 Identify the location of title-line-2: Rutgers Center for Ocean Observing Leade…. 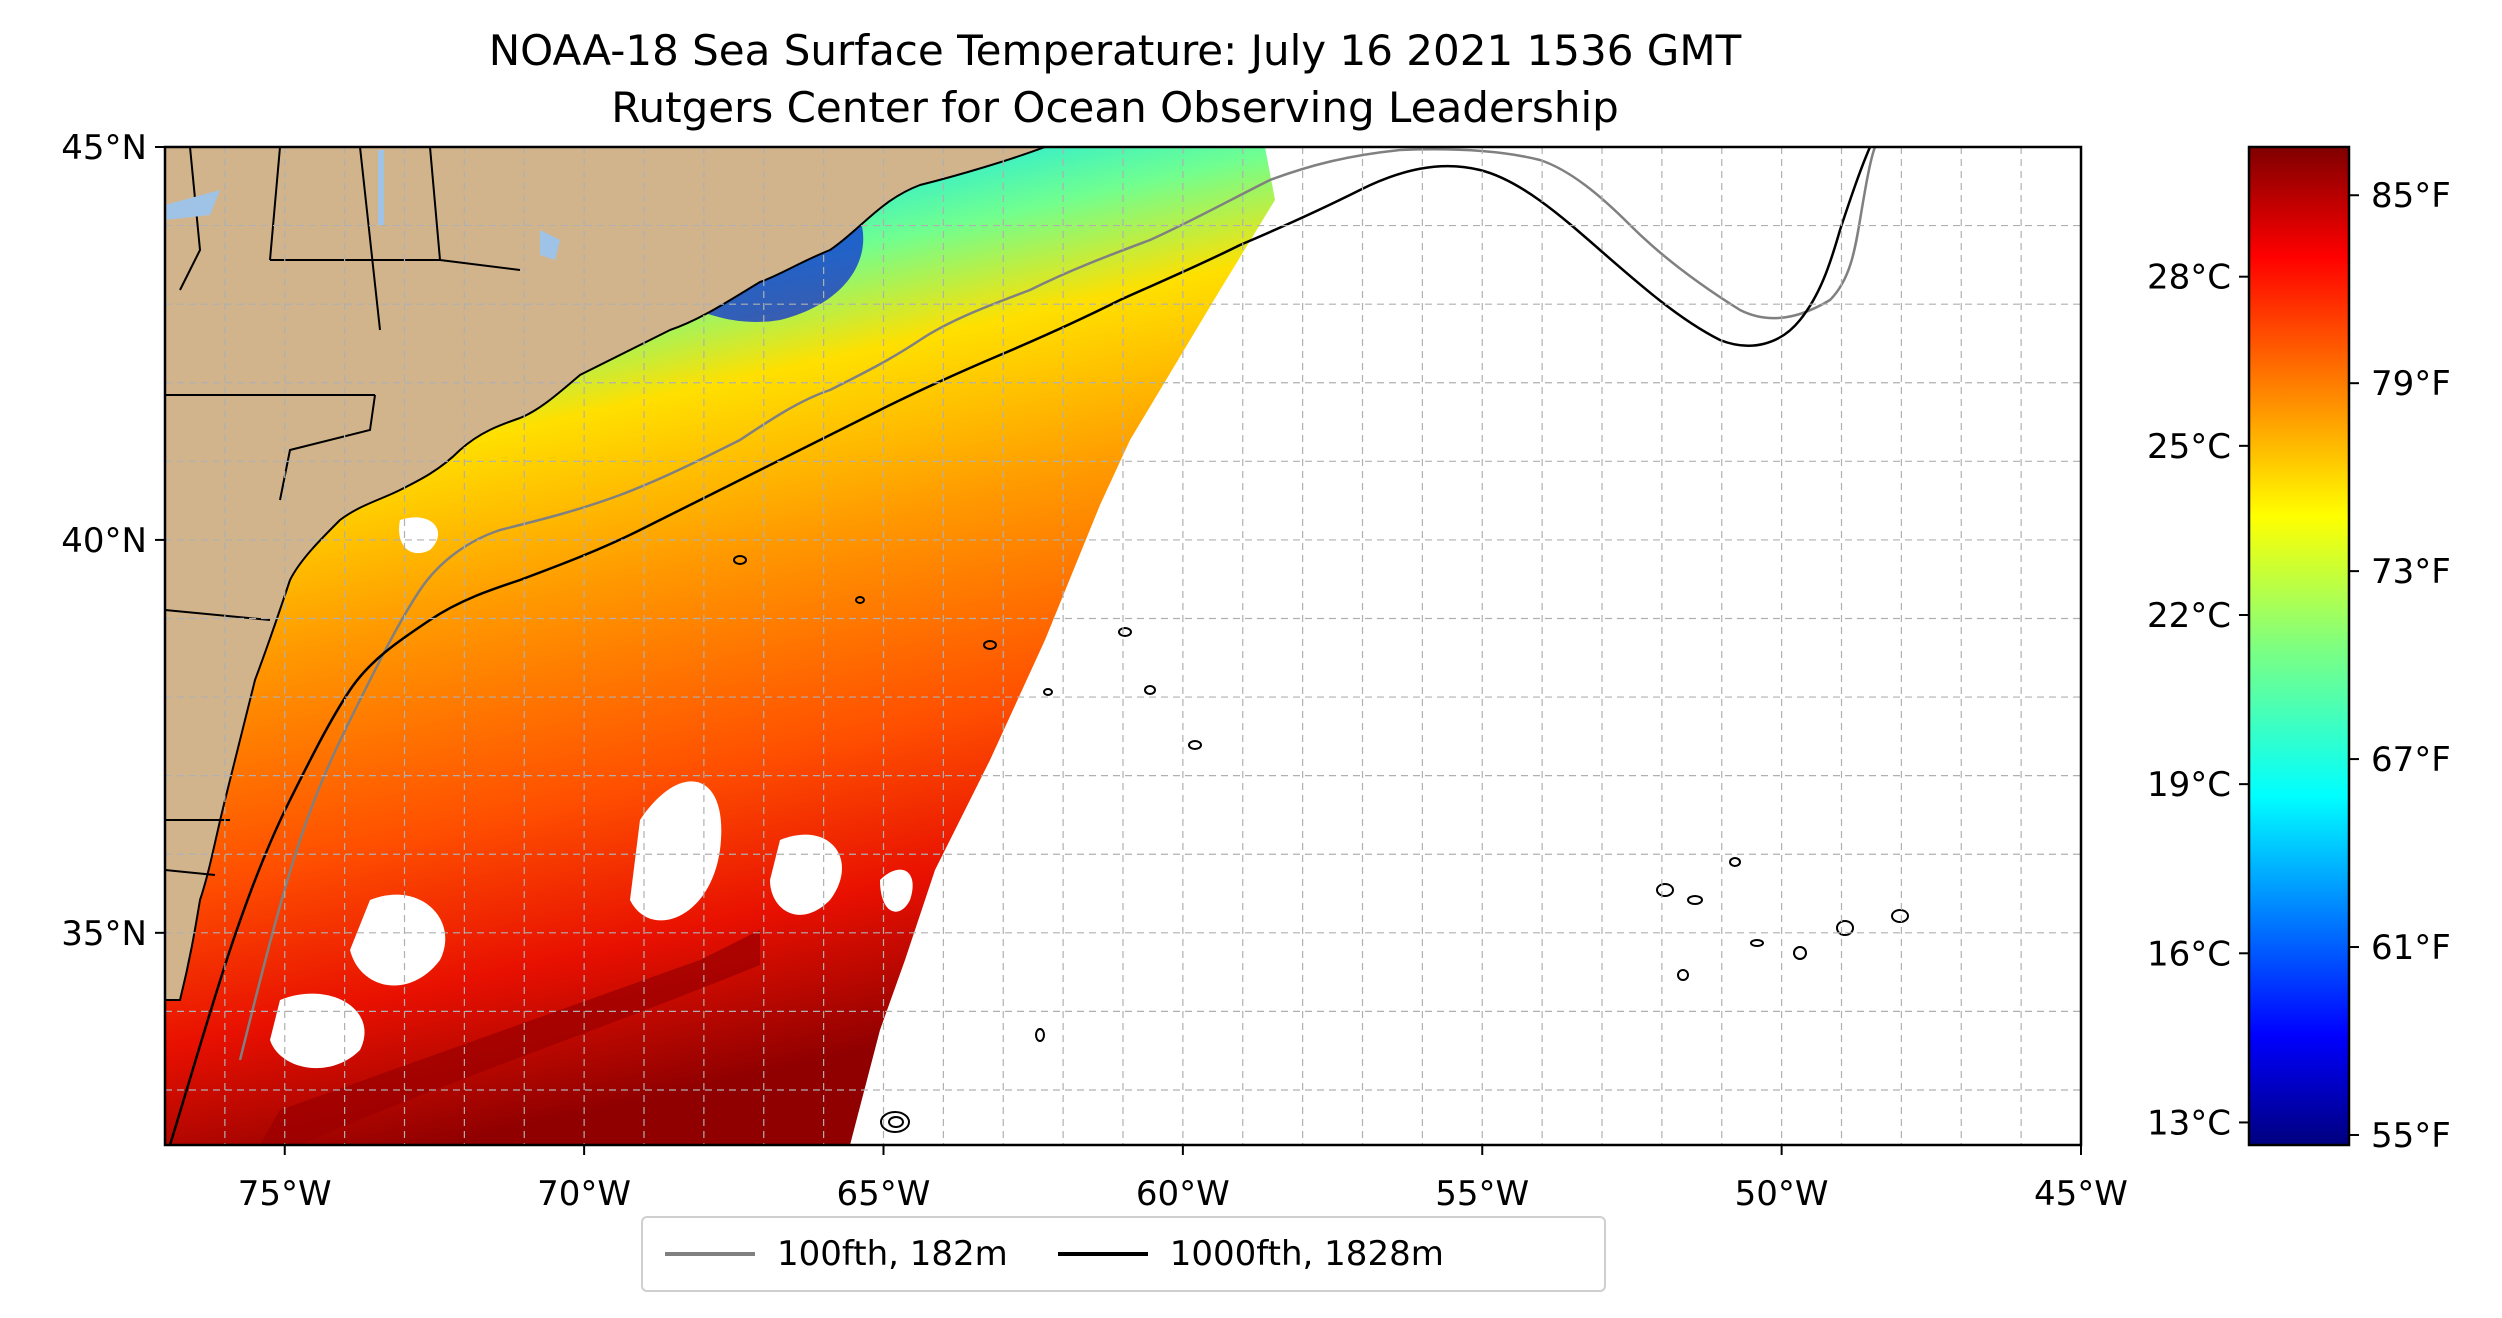
(1115, 107).